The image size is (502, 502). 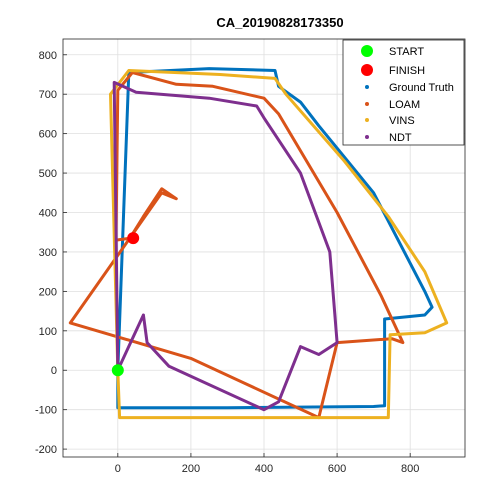 I want to click on y-tick-label: 600, so click(x=48, y=135).